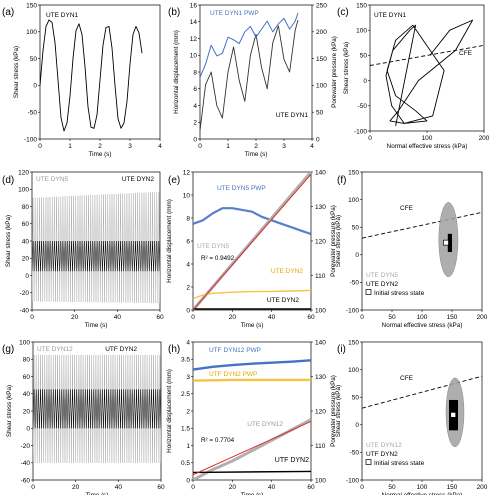  Describe the element at coordinates (453, 415) in the screenshot. I see `initial-stress-marker` at that location.